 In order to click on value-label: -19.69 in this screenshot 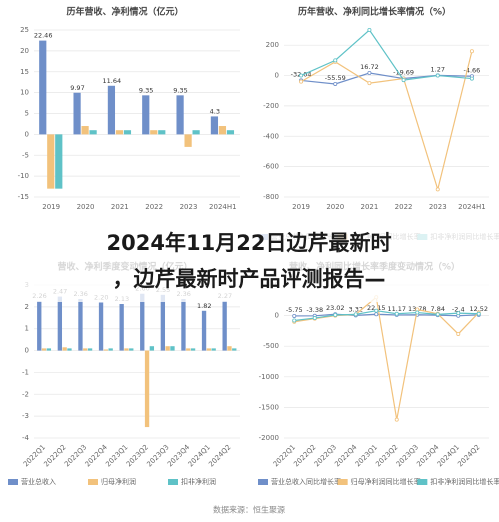, I will do `click(403, 73)`.